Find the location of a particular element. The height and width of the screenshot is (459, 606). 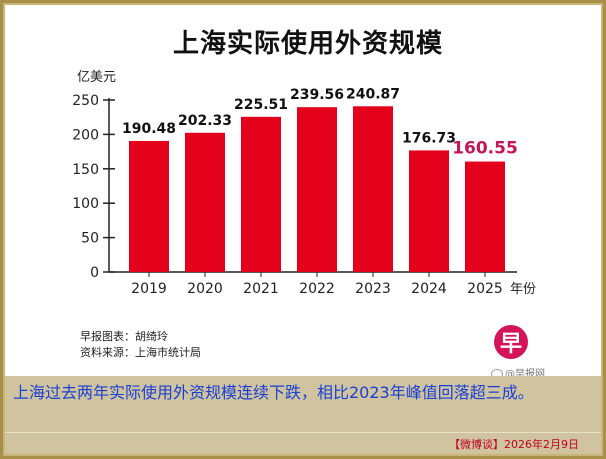

y-tick-label: 100 is located at coordinates (85, 204).